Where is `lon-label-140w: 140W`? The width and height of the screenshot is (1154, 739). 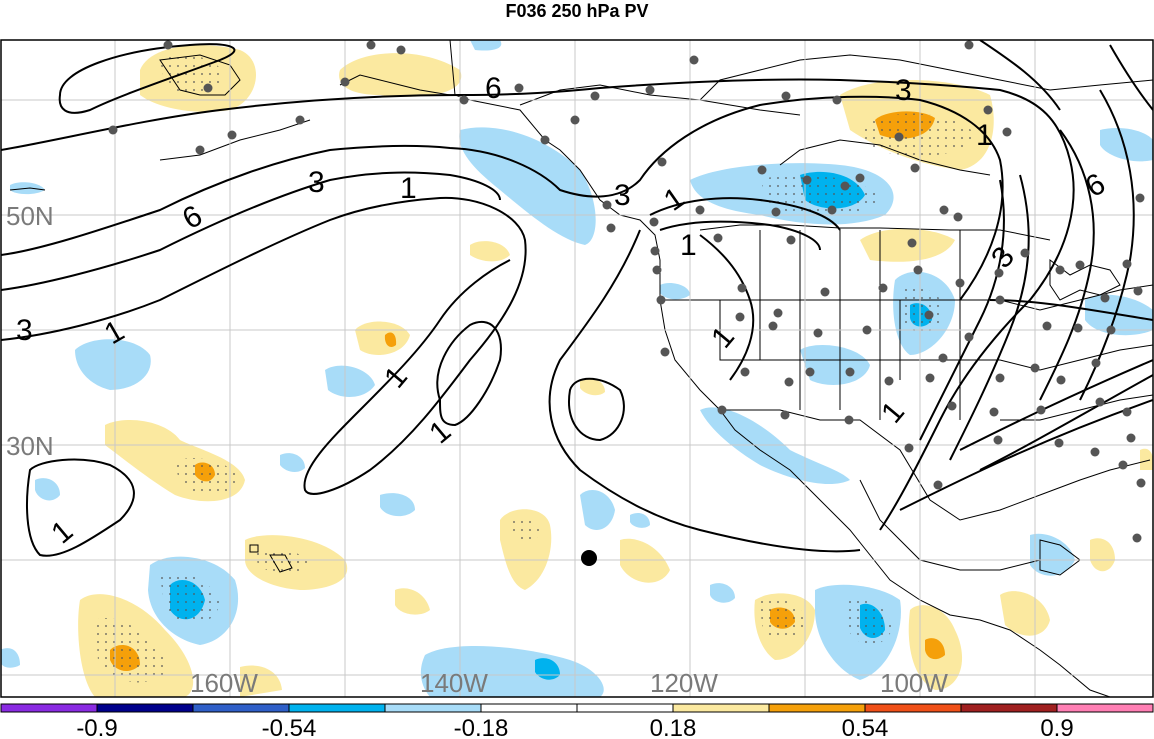 lon-label-140w: 140W is located at coordinates (454, 683).